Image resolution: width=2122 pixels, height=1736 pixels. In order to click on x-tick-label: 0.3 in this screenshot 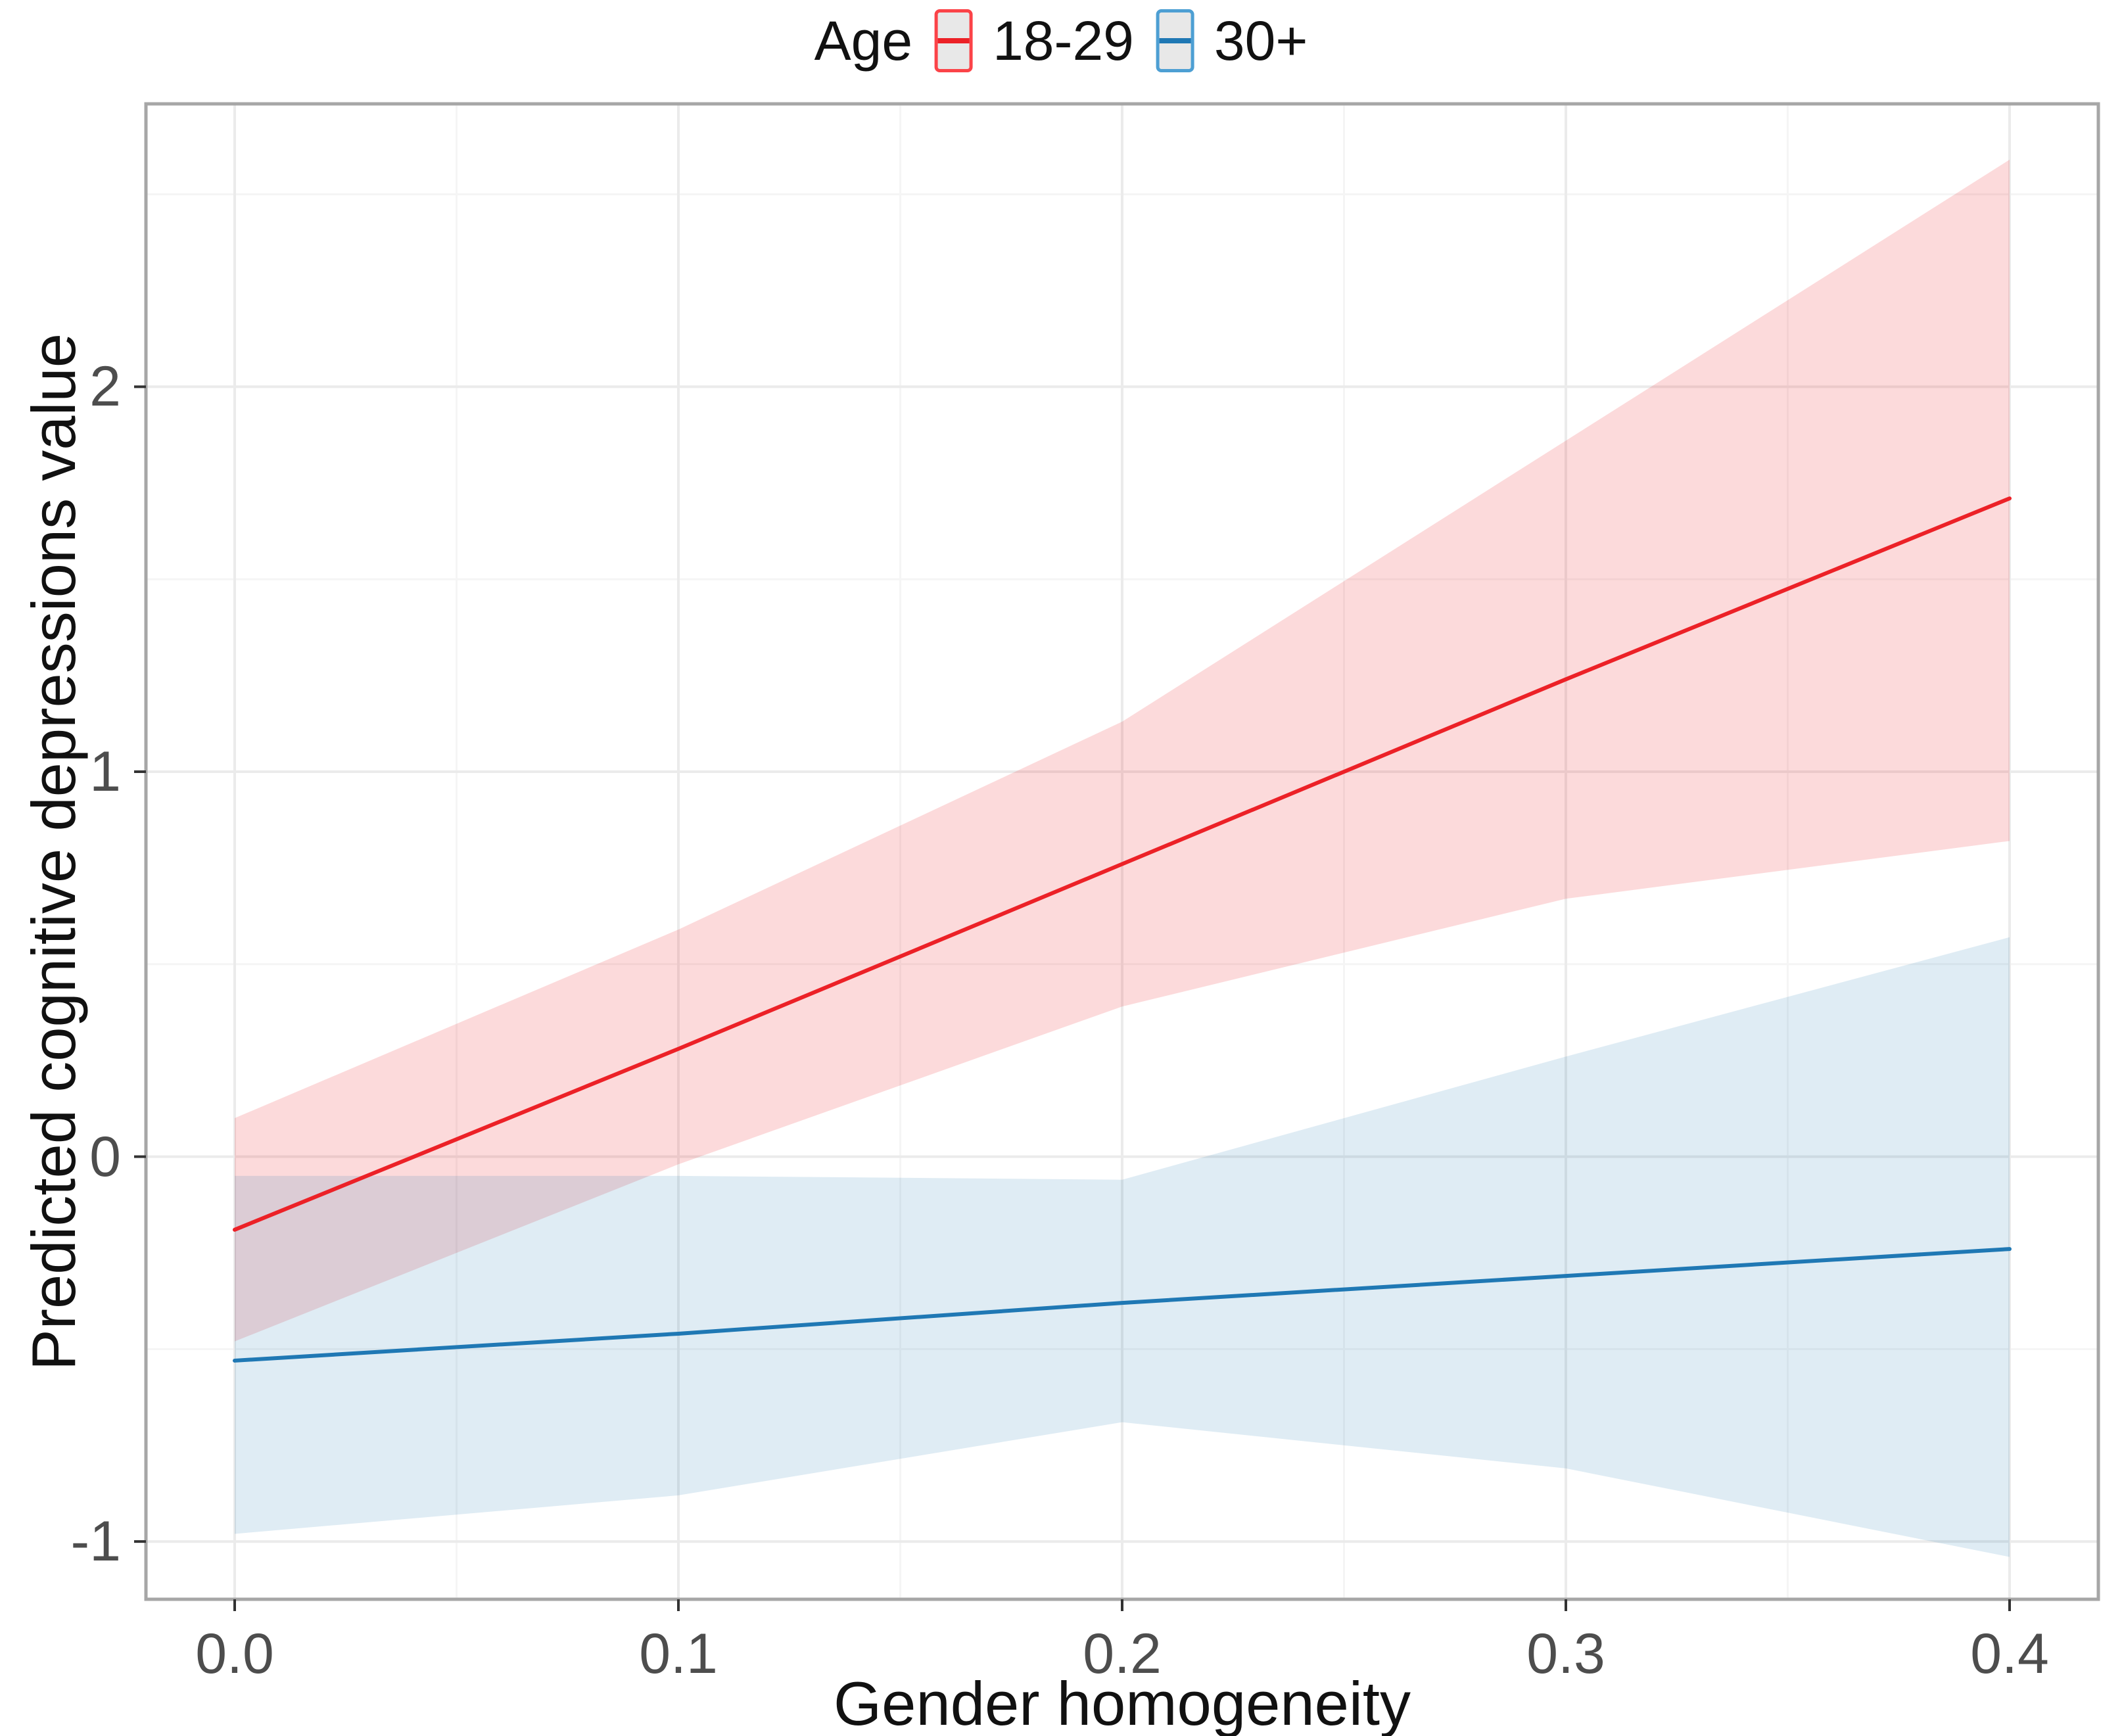, I will do `click(1566, 1654)`.